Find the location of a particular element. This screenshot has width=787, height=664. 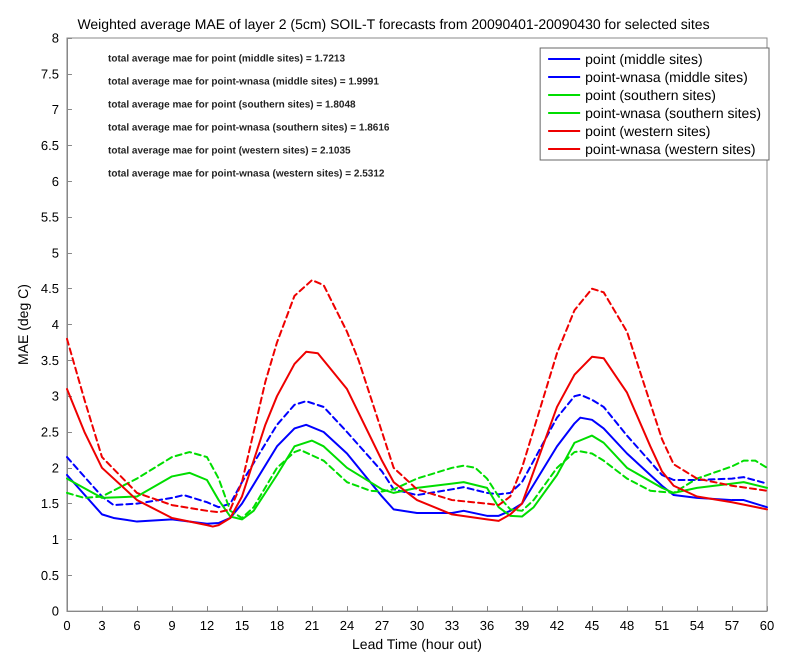

x-tick-label: 45 is located at coordinates (592, 626).